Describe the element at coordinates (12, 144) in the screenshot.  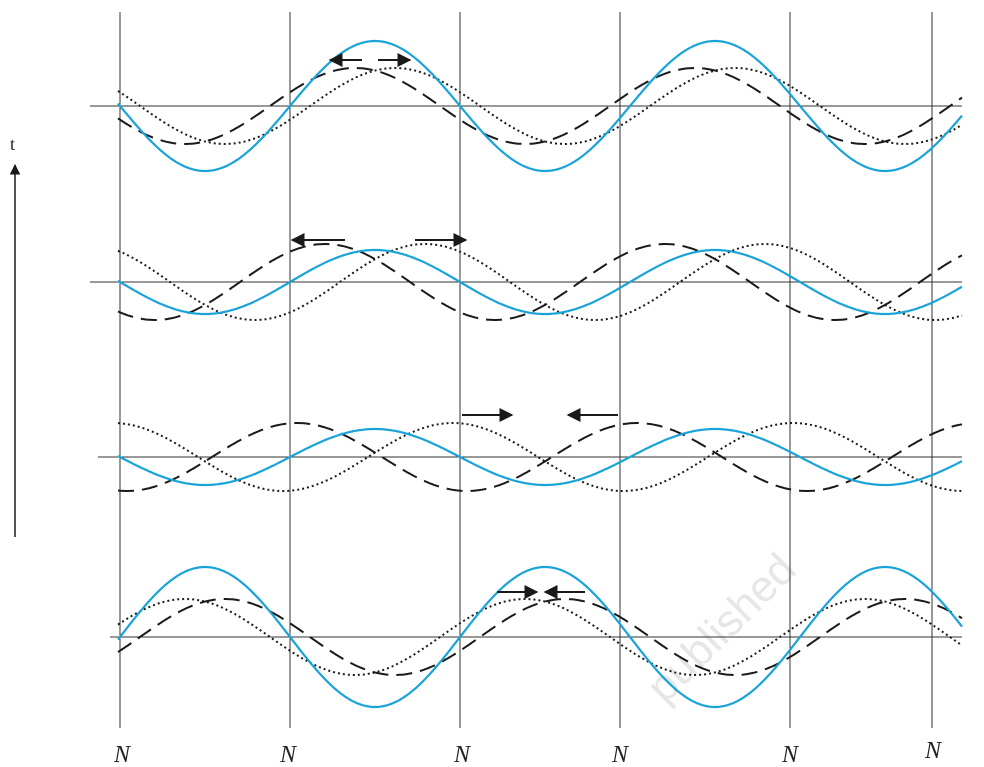
I see `time-axis-label: t` at that location.